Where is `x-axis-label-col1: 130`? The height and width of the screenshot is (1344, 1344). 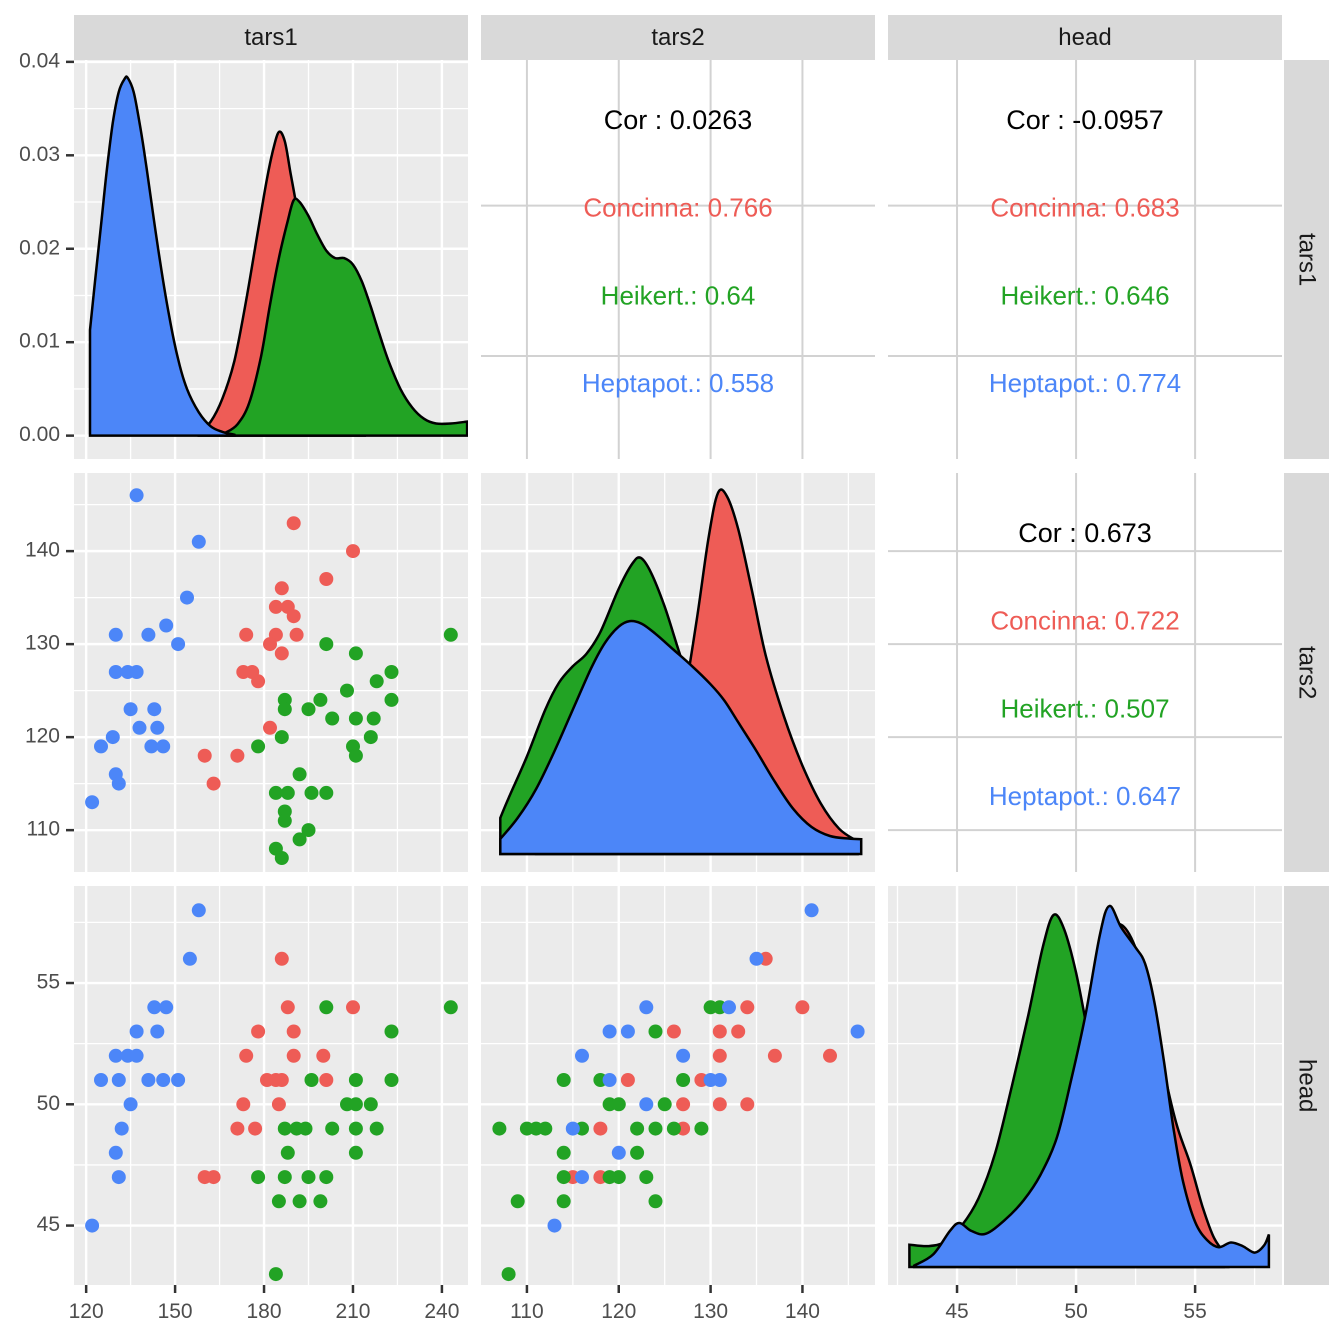
x-axis-label-col1: 130 is located at coordinates (710, 1311).